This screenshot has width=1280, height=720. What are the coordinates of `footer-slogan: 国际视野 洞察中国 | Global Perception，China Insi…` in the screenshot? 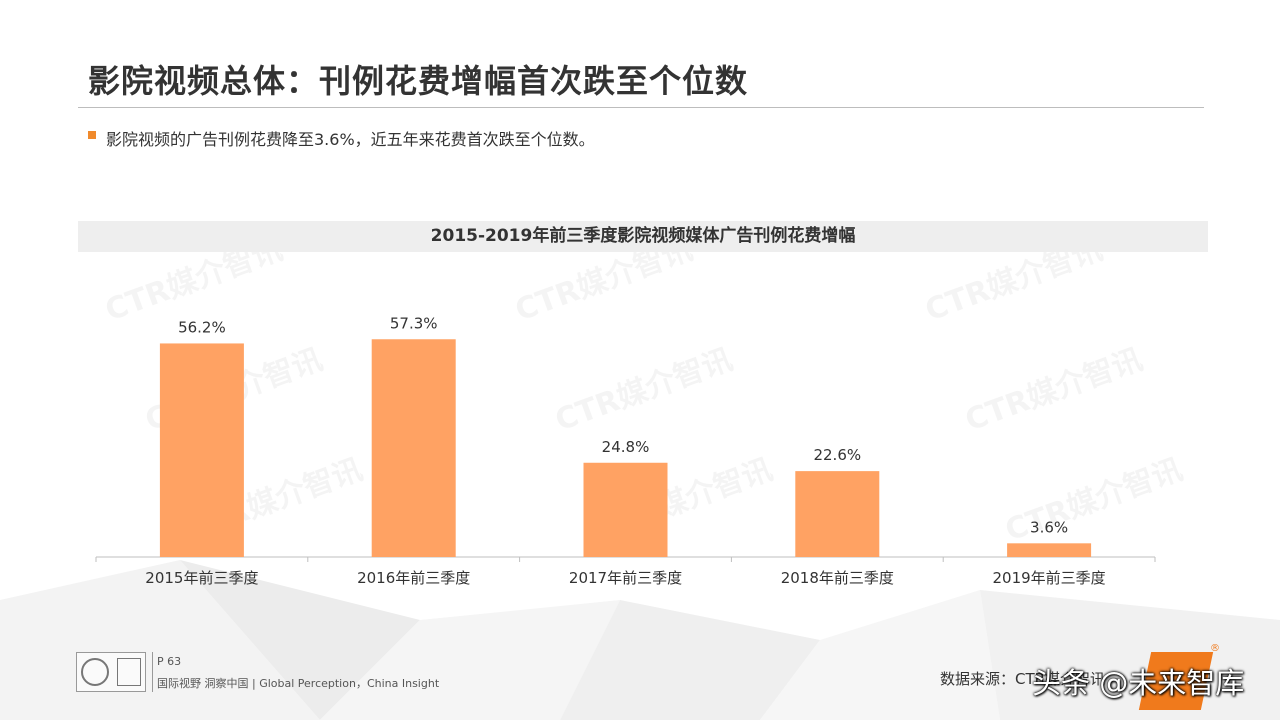 It's located at (298, 683).